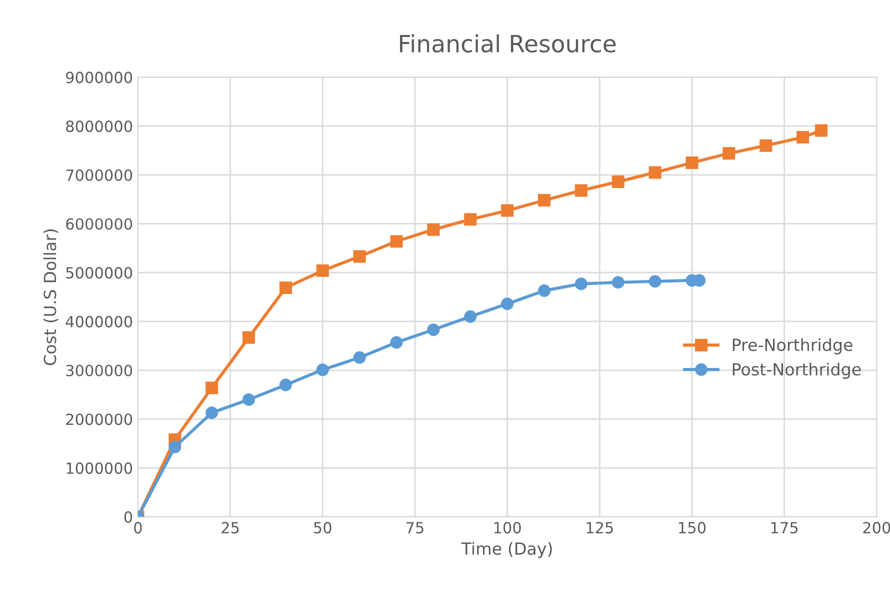 The width and height of the screenshot is (890, 594). I want to click on y-tick-label: 8000000, so click(99, 126).